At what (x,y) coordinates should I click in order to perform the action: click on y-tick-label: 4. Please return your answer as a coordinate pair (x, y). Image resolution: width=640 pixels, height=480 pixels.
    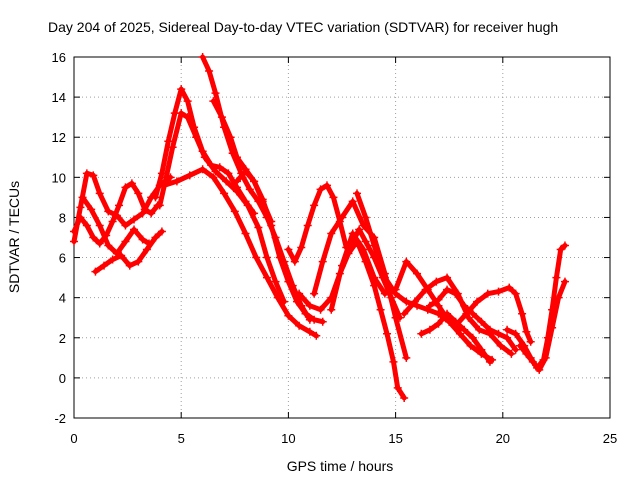
    Looking at the image, I should click on (62, 298).